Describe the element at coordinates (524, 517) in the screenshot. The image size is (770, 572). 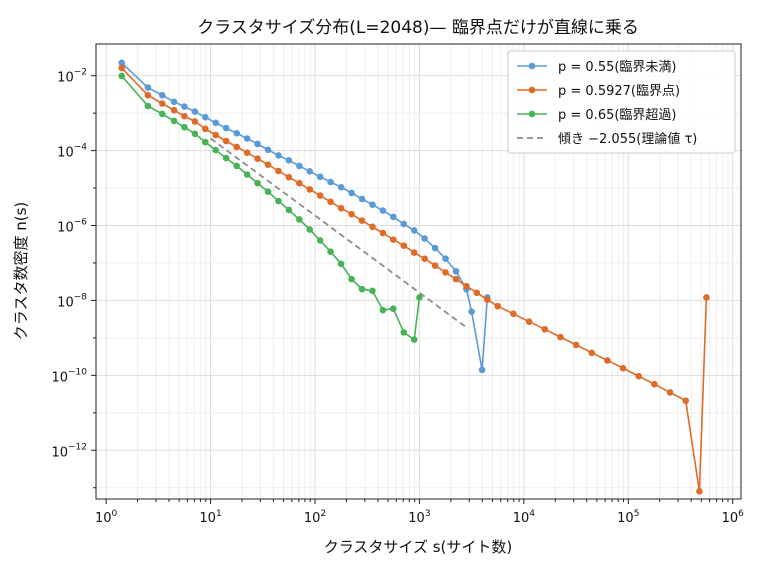
I see `x-tick-label: 104` at that location.